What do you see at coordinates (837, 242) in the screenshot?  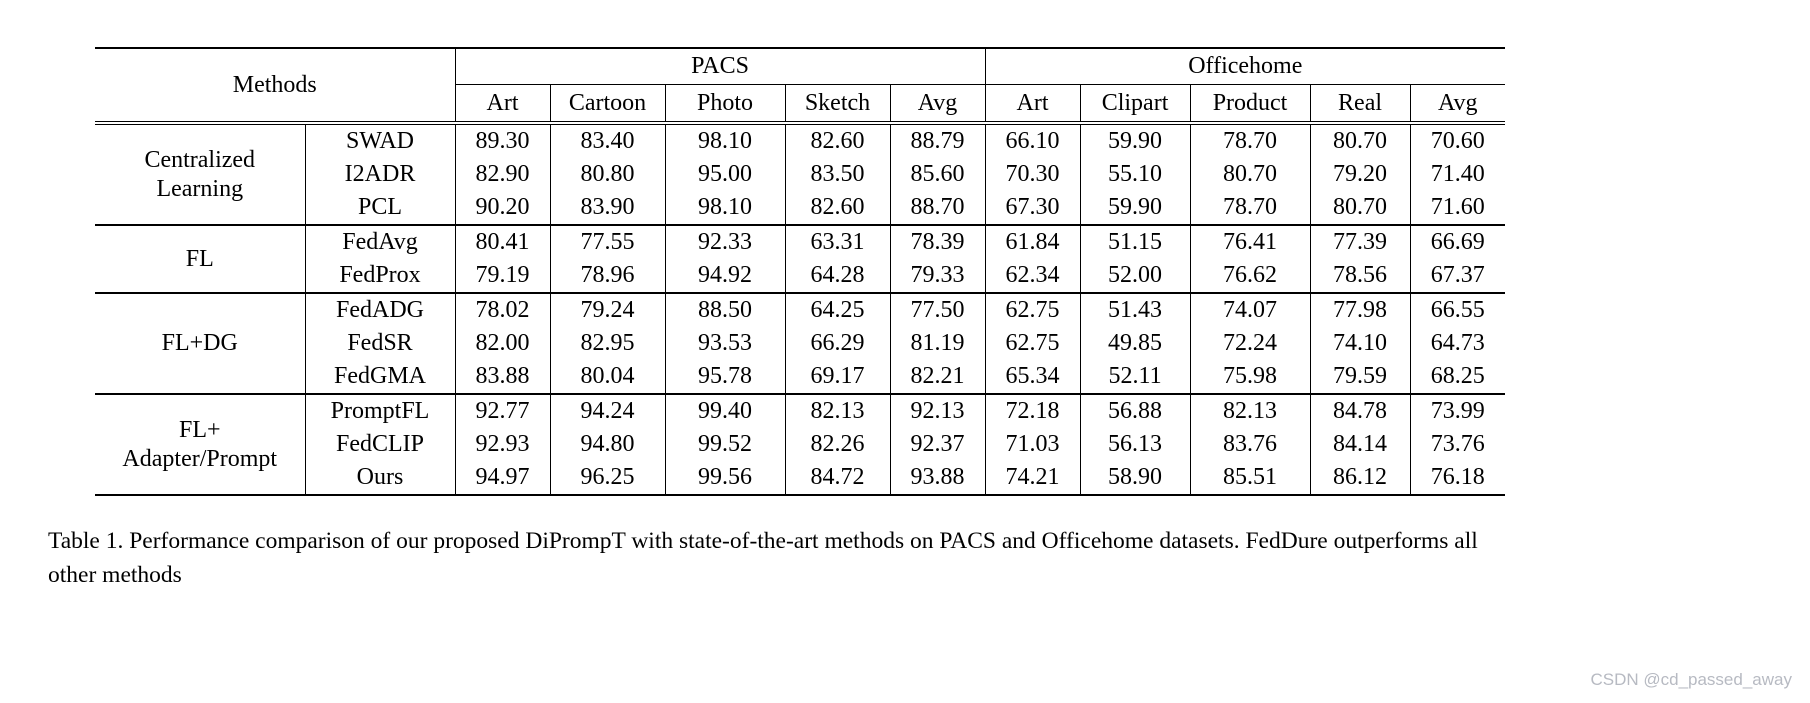 I see `value-cell: 63.31` at bounding box center [837, 242].